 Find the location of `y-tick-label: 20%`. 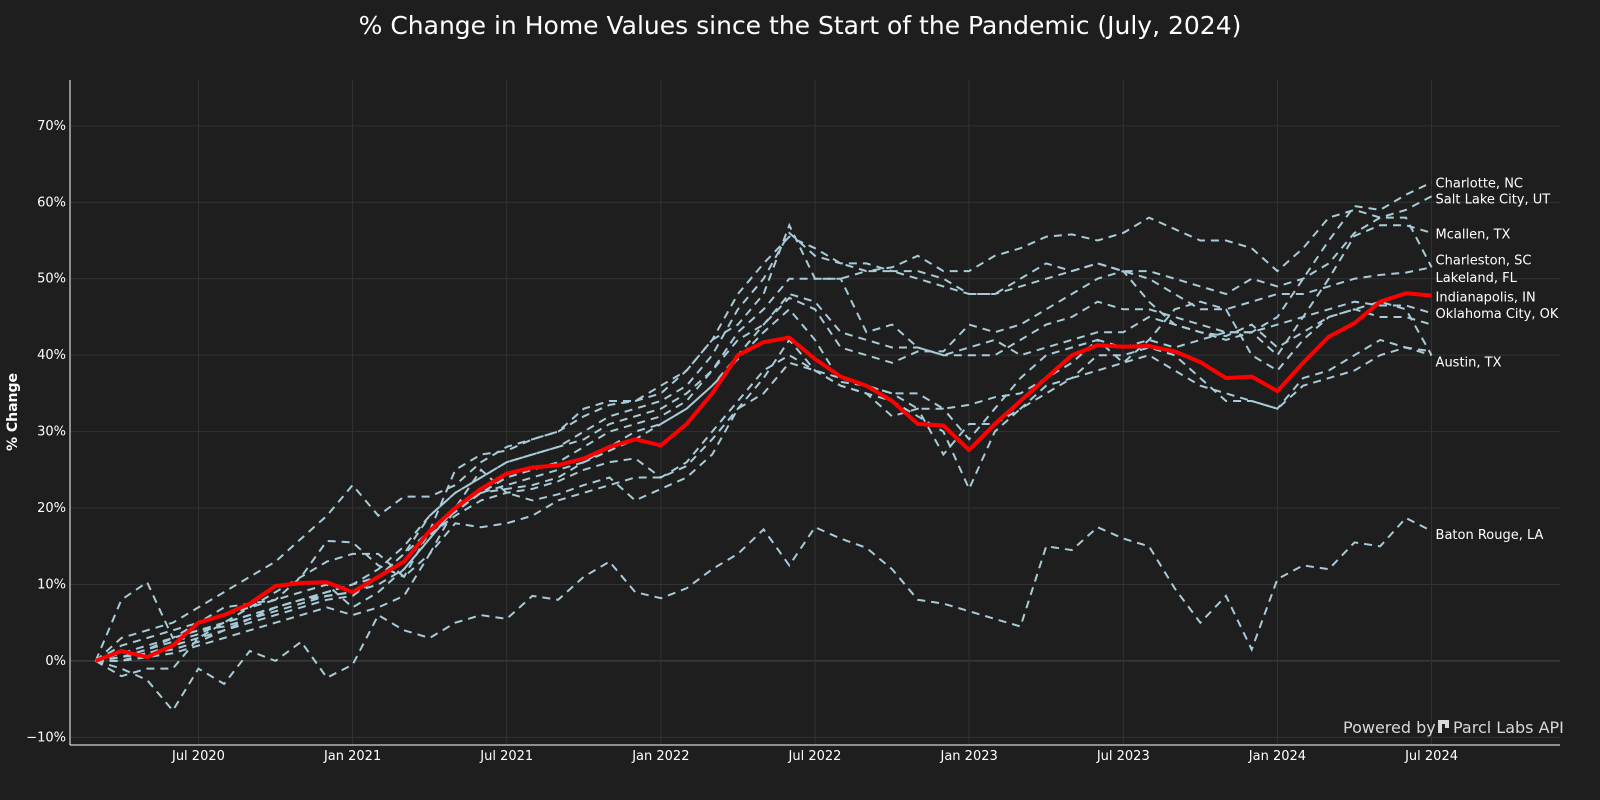

y-tick-label: 20% is located at coordinates (51, 508).